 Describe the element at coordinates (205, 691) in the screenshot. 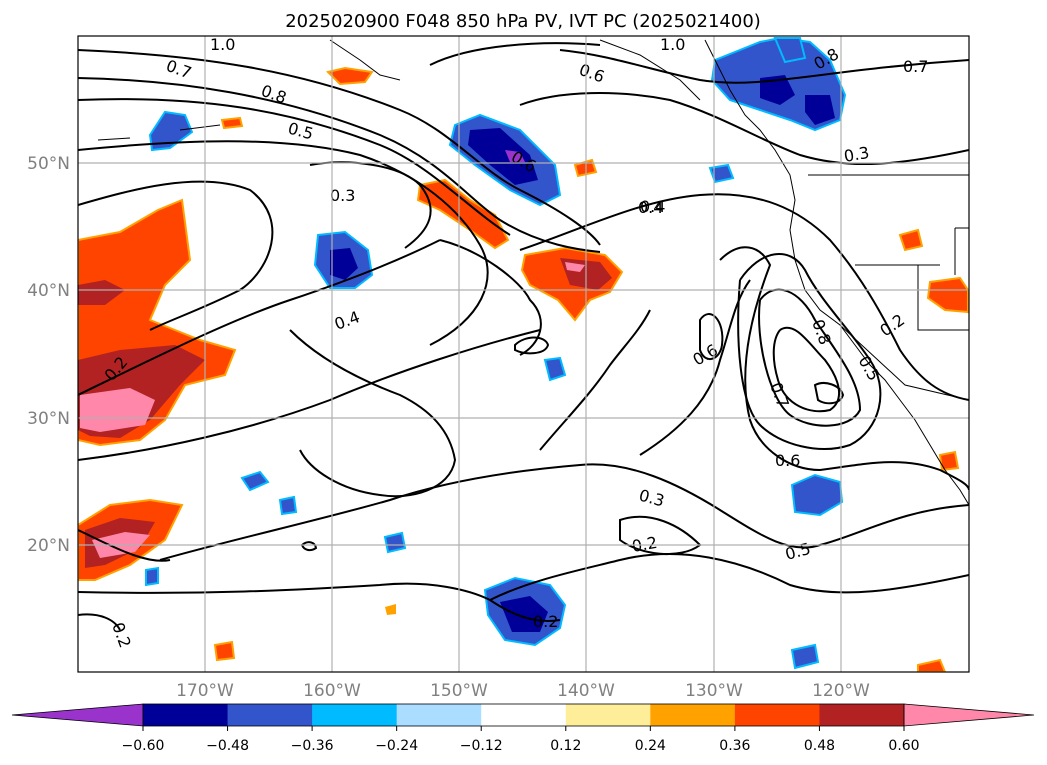

I see `lon-label: 170°W` at that location.